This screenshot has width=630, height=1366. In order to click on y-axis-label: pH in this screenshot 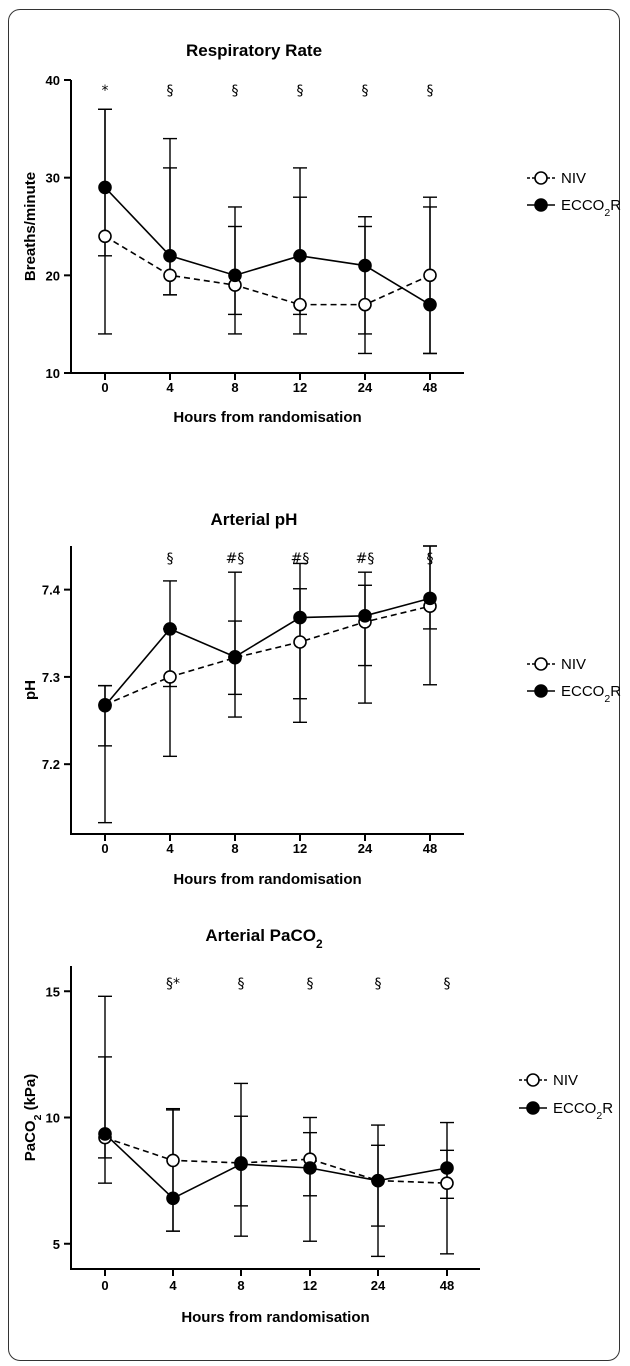, I will do `click(30, 690)`.